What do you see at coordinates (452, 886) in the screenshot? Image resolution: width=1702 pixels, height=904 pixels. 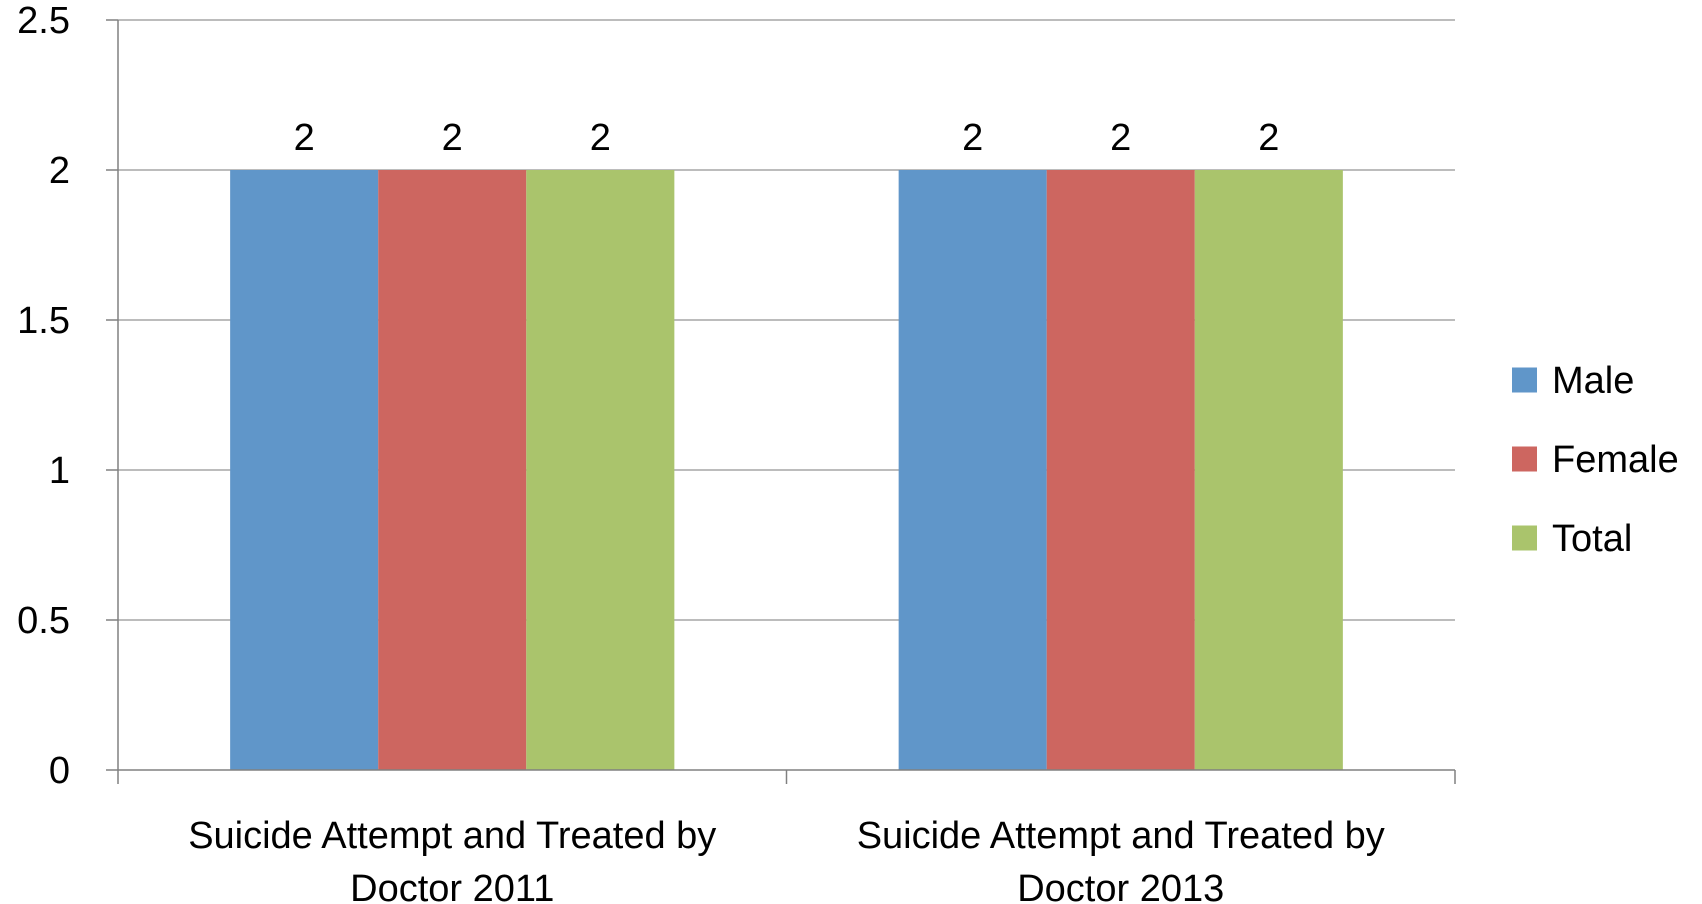 I see `x-category-label: Doctor 2011` at bounding box center [452, 886].